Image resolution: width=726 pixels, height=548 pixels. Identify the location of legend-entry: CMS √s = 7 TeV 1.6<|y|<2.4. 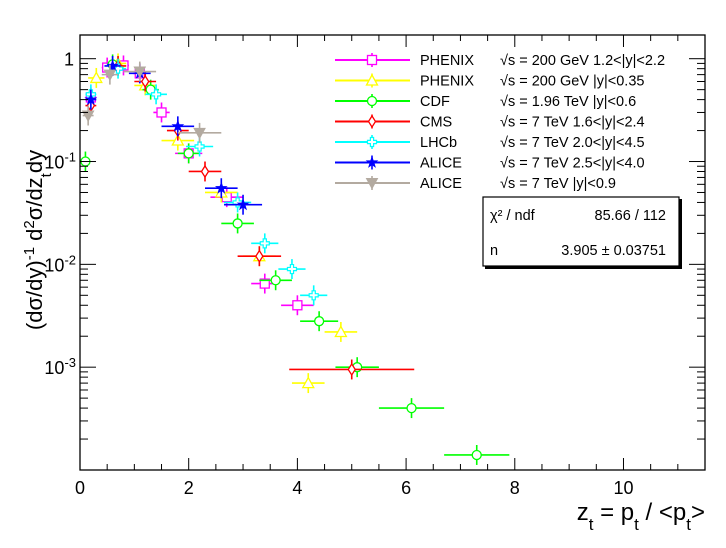
(490, 122).